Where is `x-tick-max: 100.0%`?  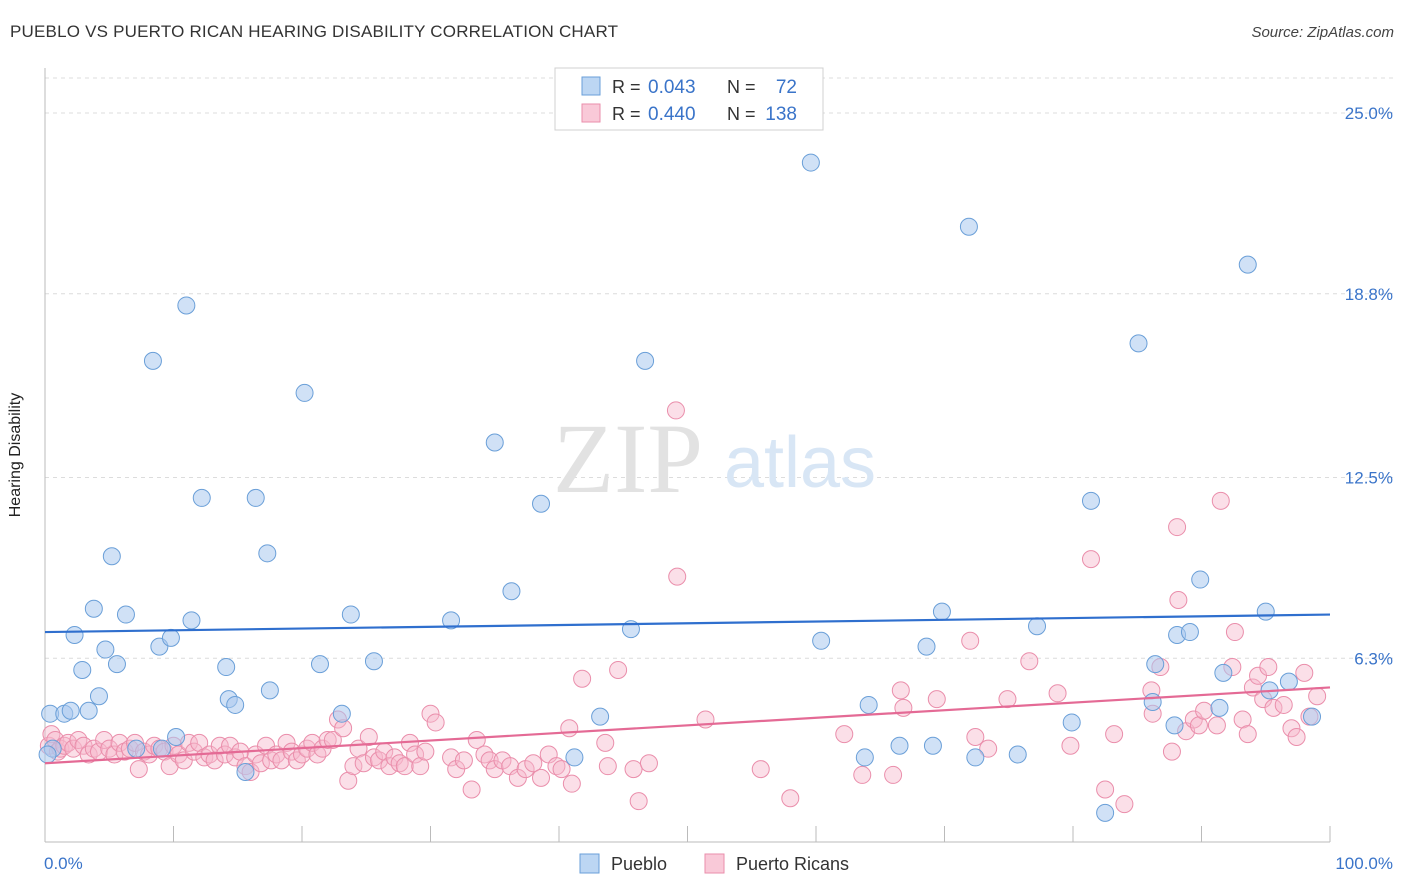 x-tick-max: 100.0% is located at coordinates (1364, 863).